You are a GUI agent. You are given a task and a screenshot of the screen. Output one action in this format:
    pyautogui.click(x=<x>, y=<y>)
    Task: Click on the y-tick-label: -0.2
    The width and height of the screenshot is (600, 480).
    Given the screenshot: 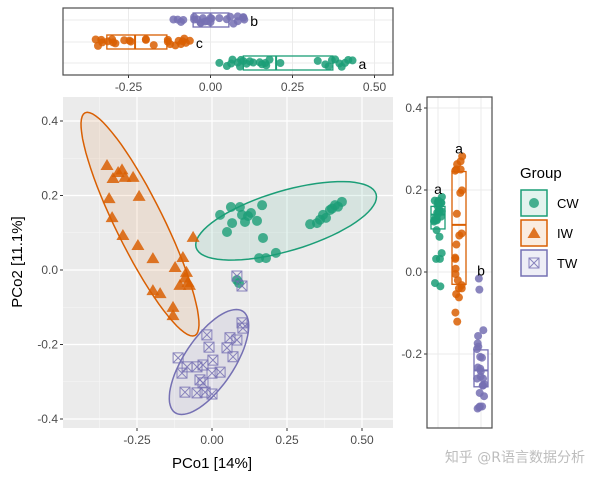 What is the action you would take?
    pyautogui.click(x=47, y=345)
    